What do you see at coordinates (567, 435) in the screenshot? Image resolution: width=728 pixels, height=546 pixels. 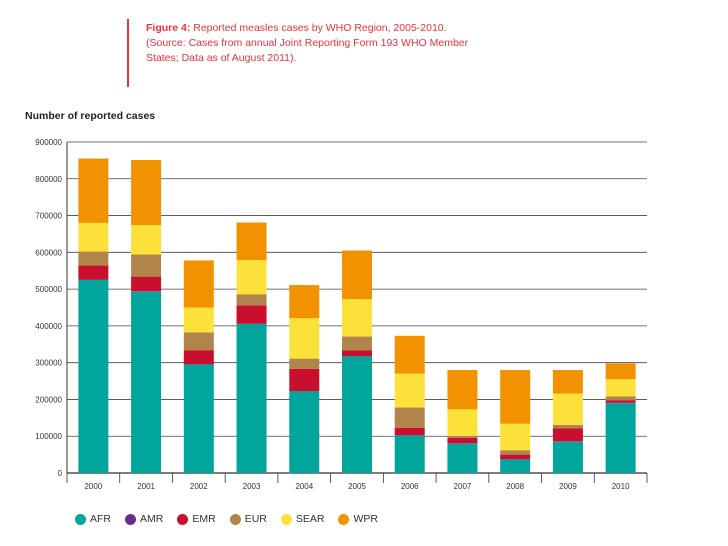 I see `bar-emr-2009` at bounding box center [567, 435].